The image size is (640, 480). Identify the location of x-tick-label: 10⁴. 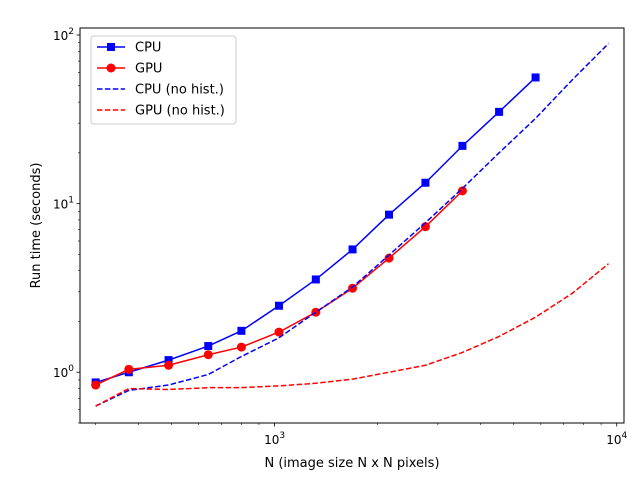
(616, 439).